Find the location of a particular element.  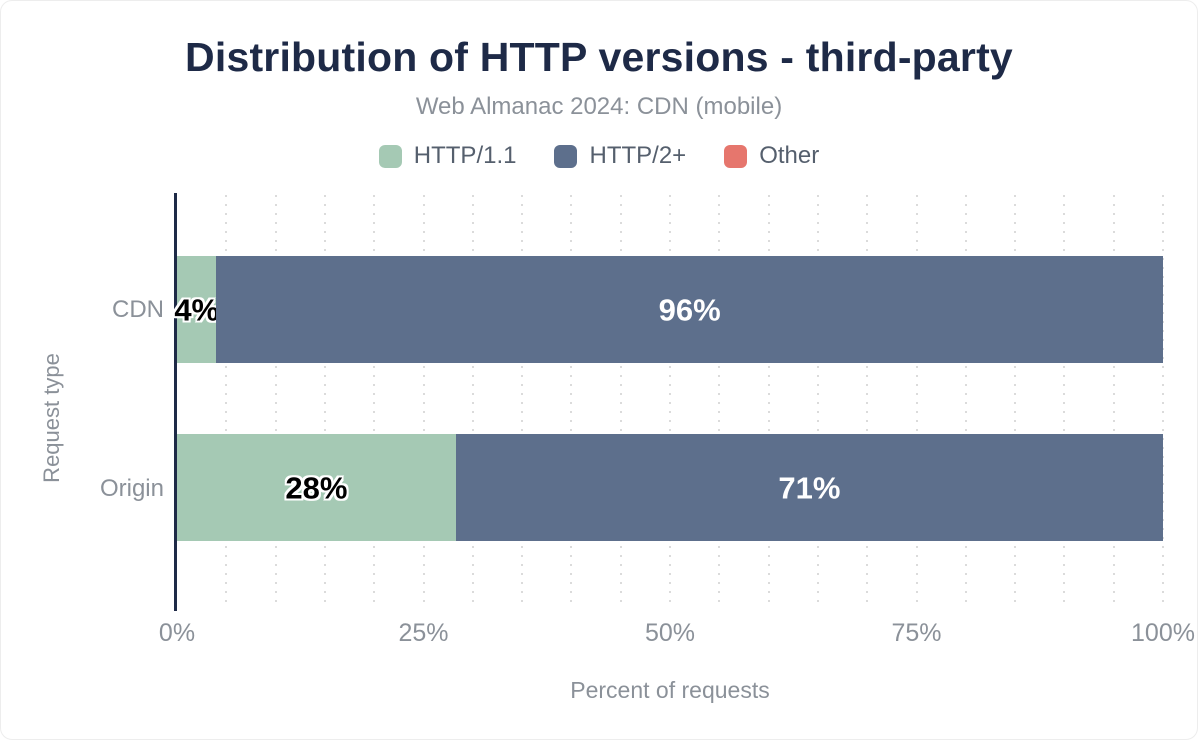

bar-segment-origin-http11: 28% is located at coordinates (316, 487).